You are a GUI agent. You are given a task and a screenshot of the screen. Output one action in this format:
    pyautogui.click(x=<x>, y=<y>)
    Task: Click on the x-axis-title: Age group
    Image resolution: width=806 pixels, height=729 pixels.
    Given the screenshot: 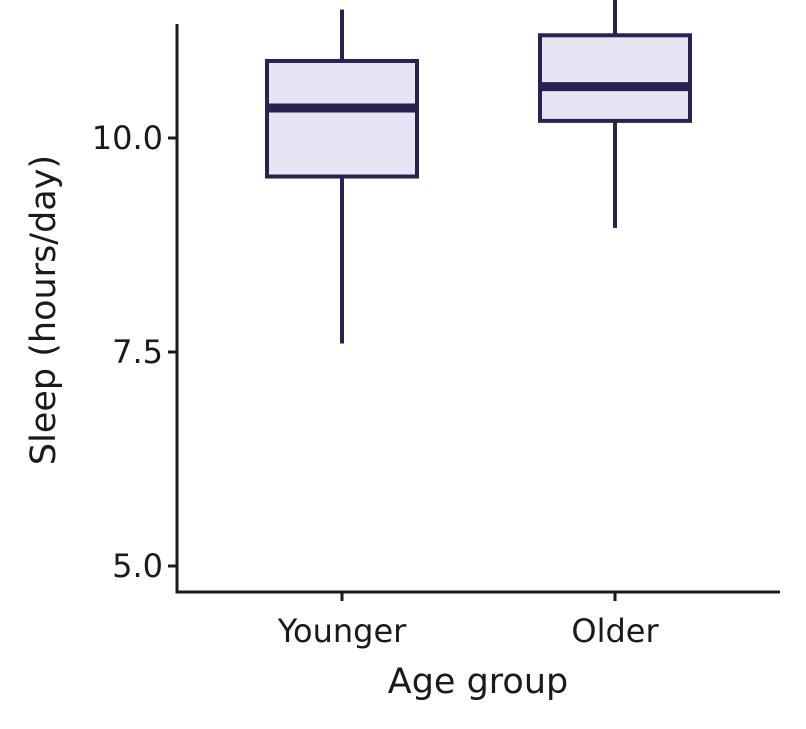 What is the action you would take?
    pyautogui.click(x=478, y=682)
    